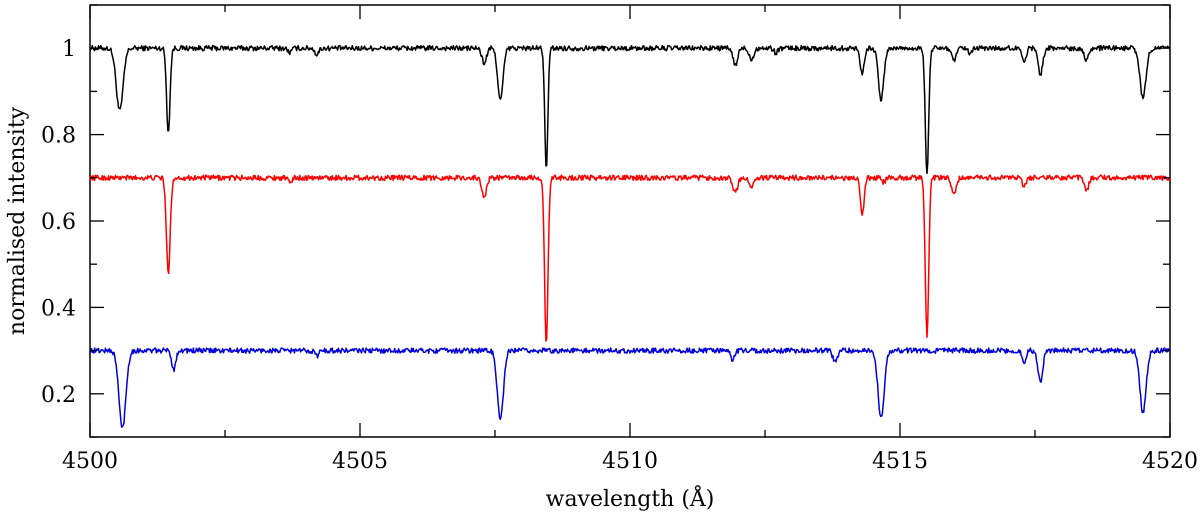  Describe the element at coordinates (17, 220) in the screenshot. I see `y-axis-title: normalised intensity` at that location.